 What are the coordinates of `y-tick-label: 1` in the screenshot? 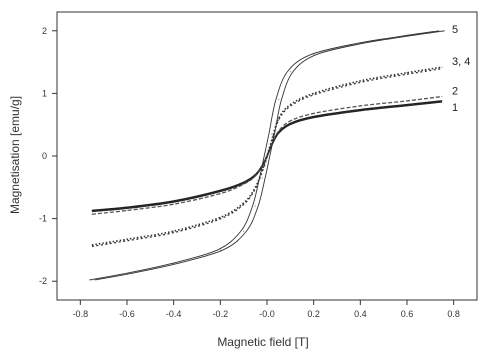 It's located at (44, 93).